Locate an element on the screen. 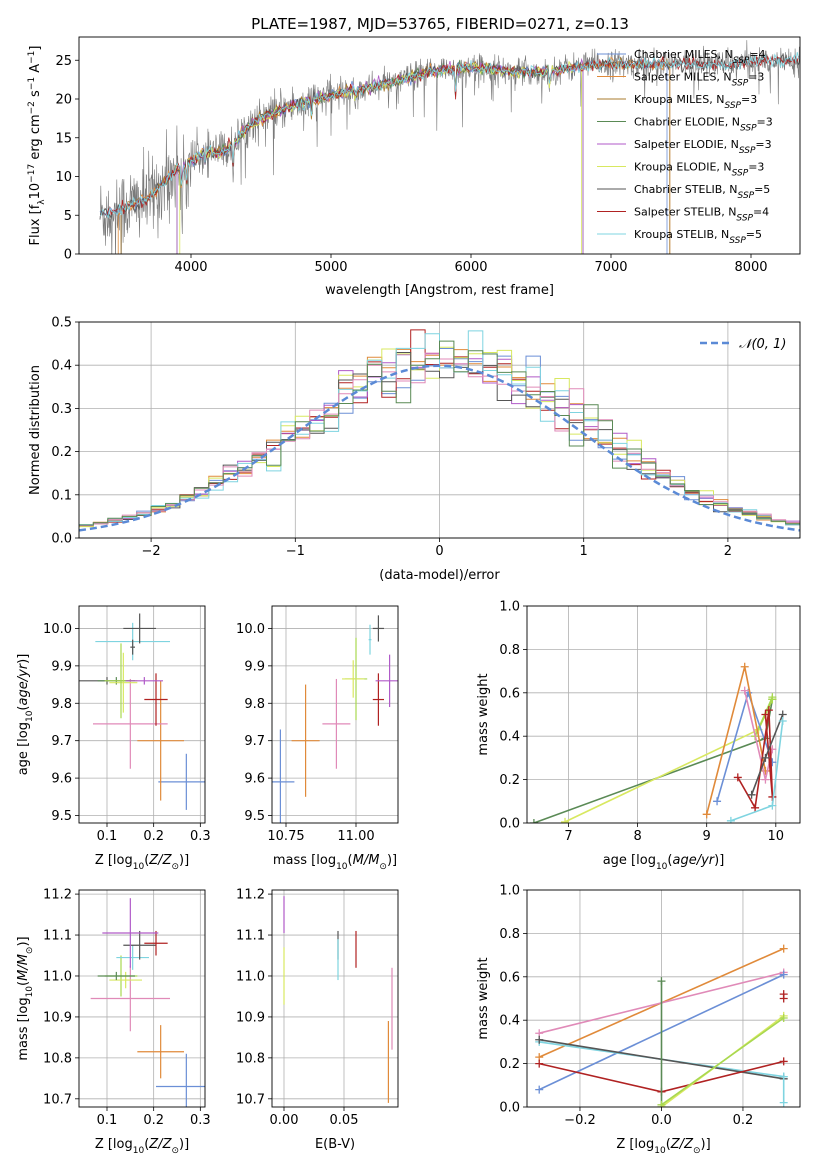  x-tick-label: 9 is located at coordinates (707, 836).